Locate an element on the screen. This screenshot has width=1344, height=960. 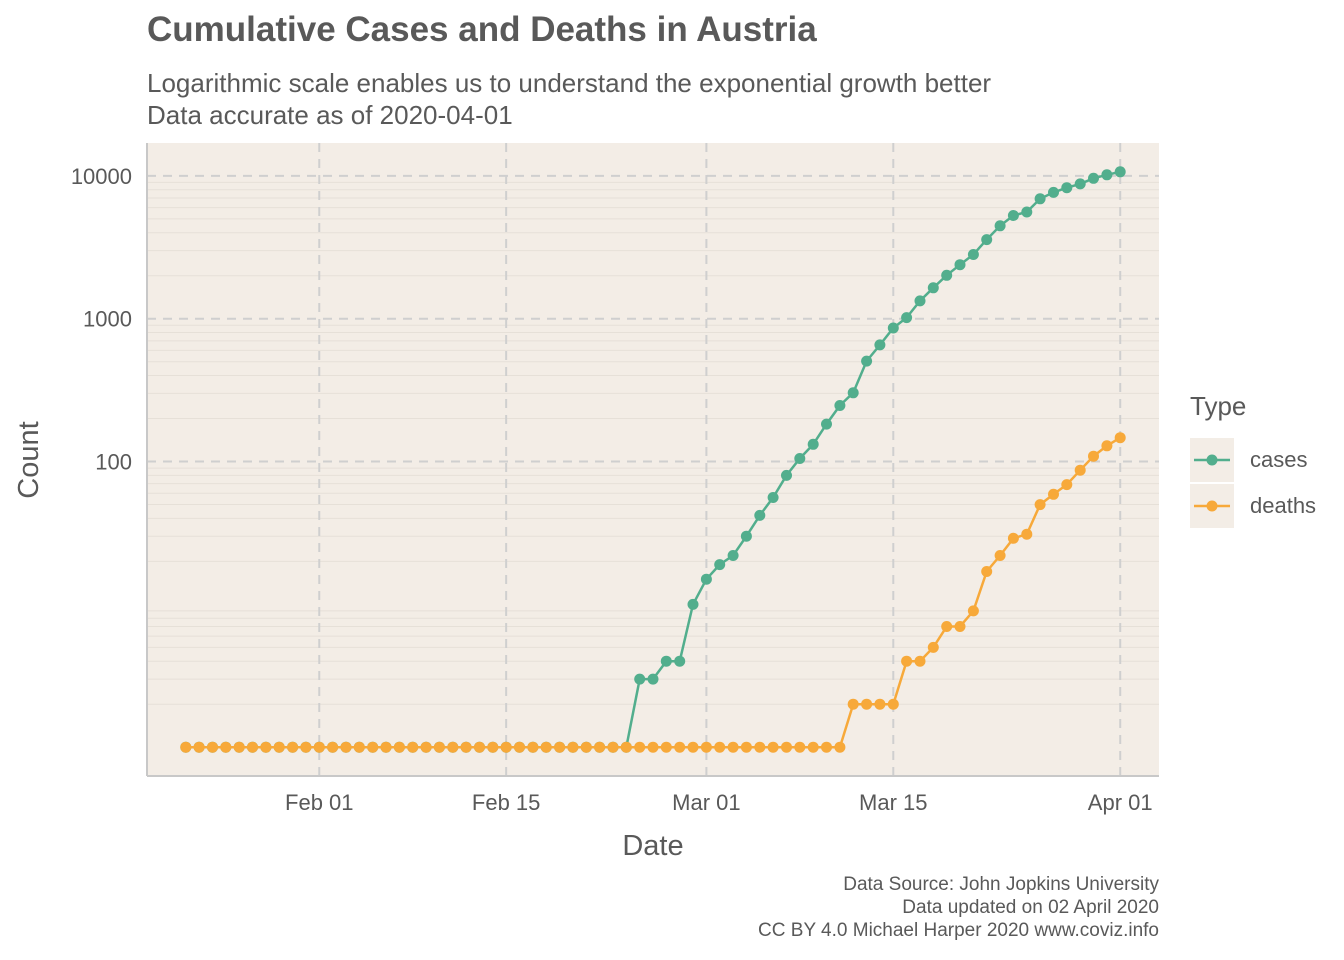
legend-title: Type is located at coordinates (1218, 406).